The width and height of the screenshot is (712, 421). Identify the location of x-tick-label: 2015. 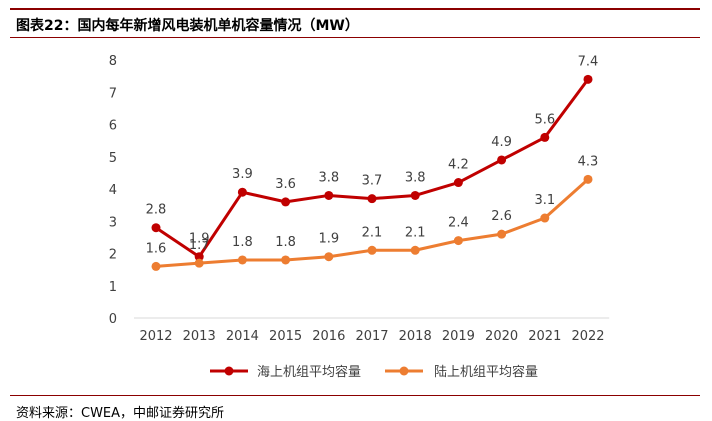
(285, 336).